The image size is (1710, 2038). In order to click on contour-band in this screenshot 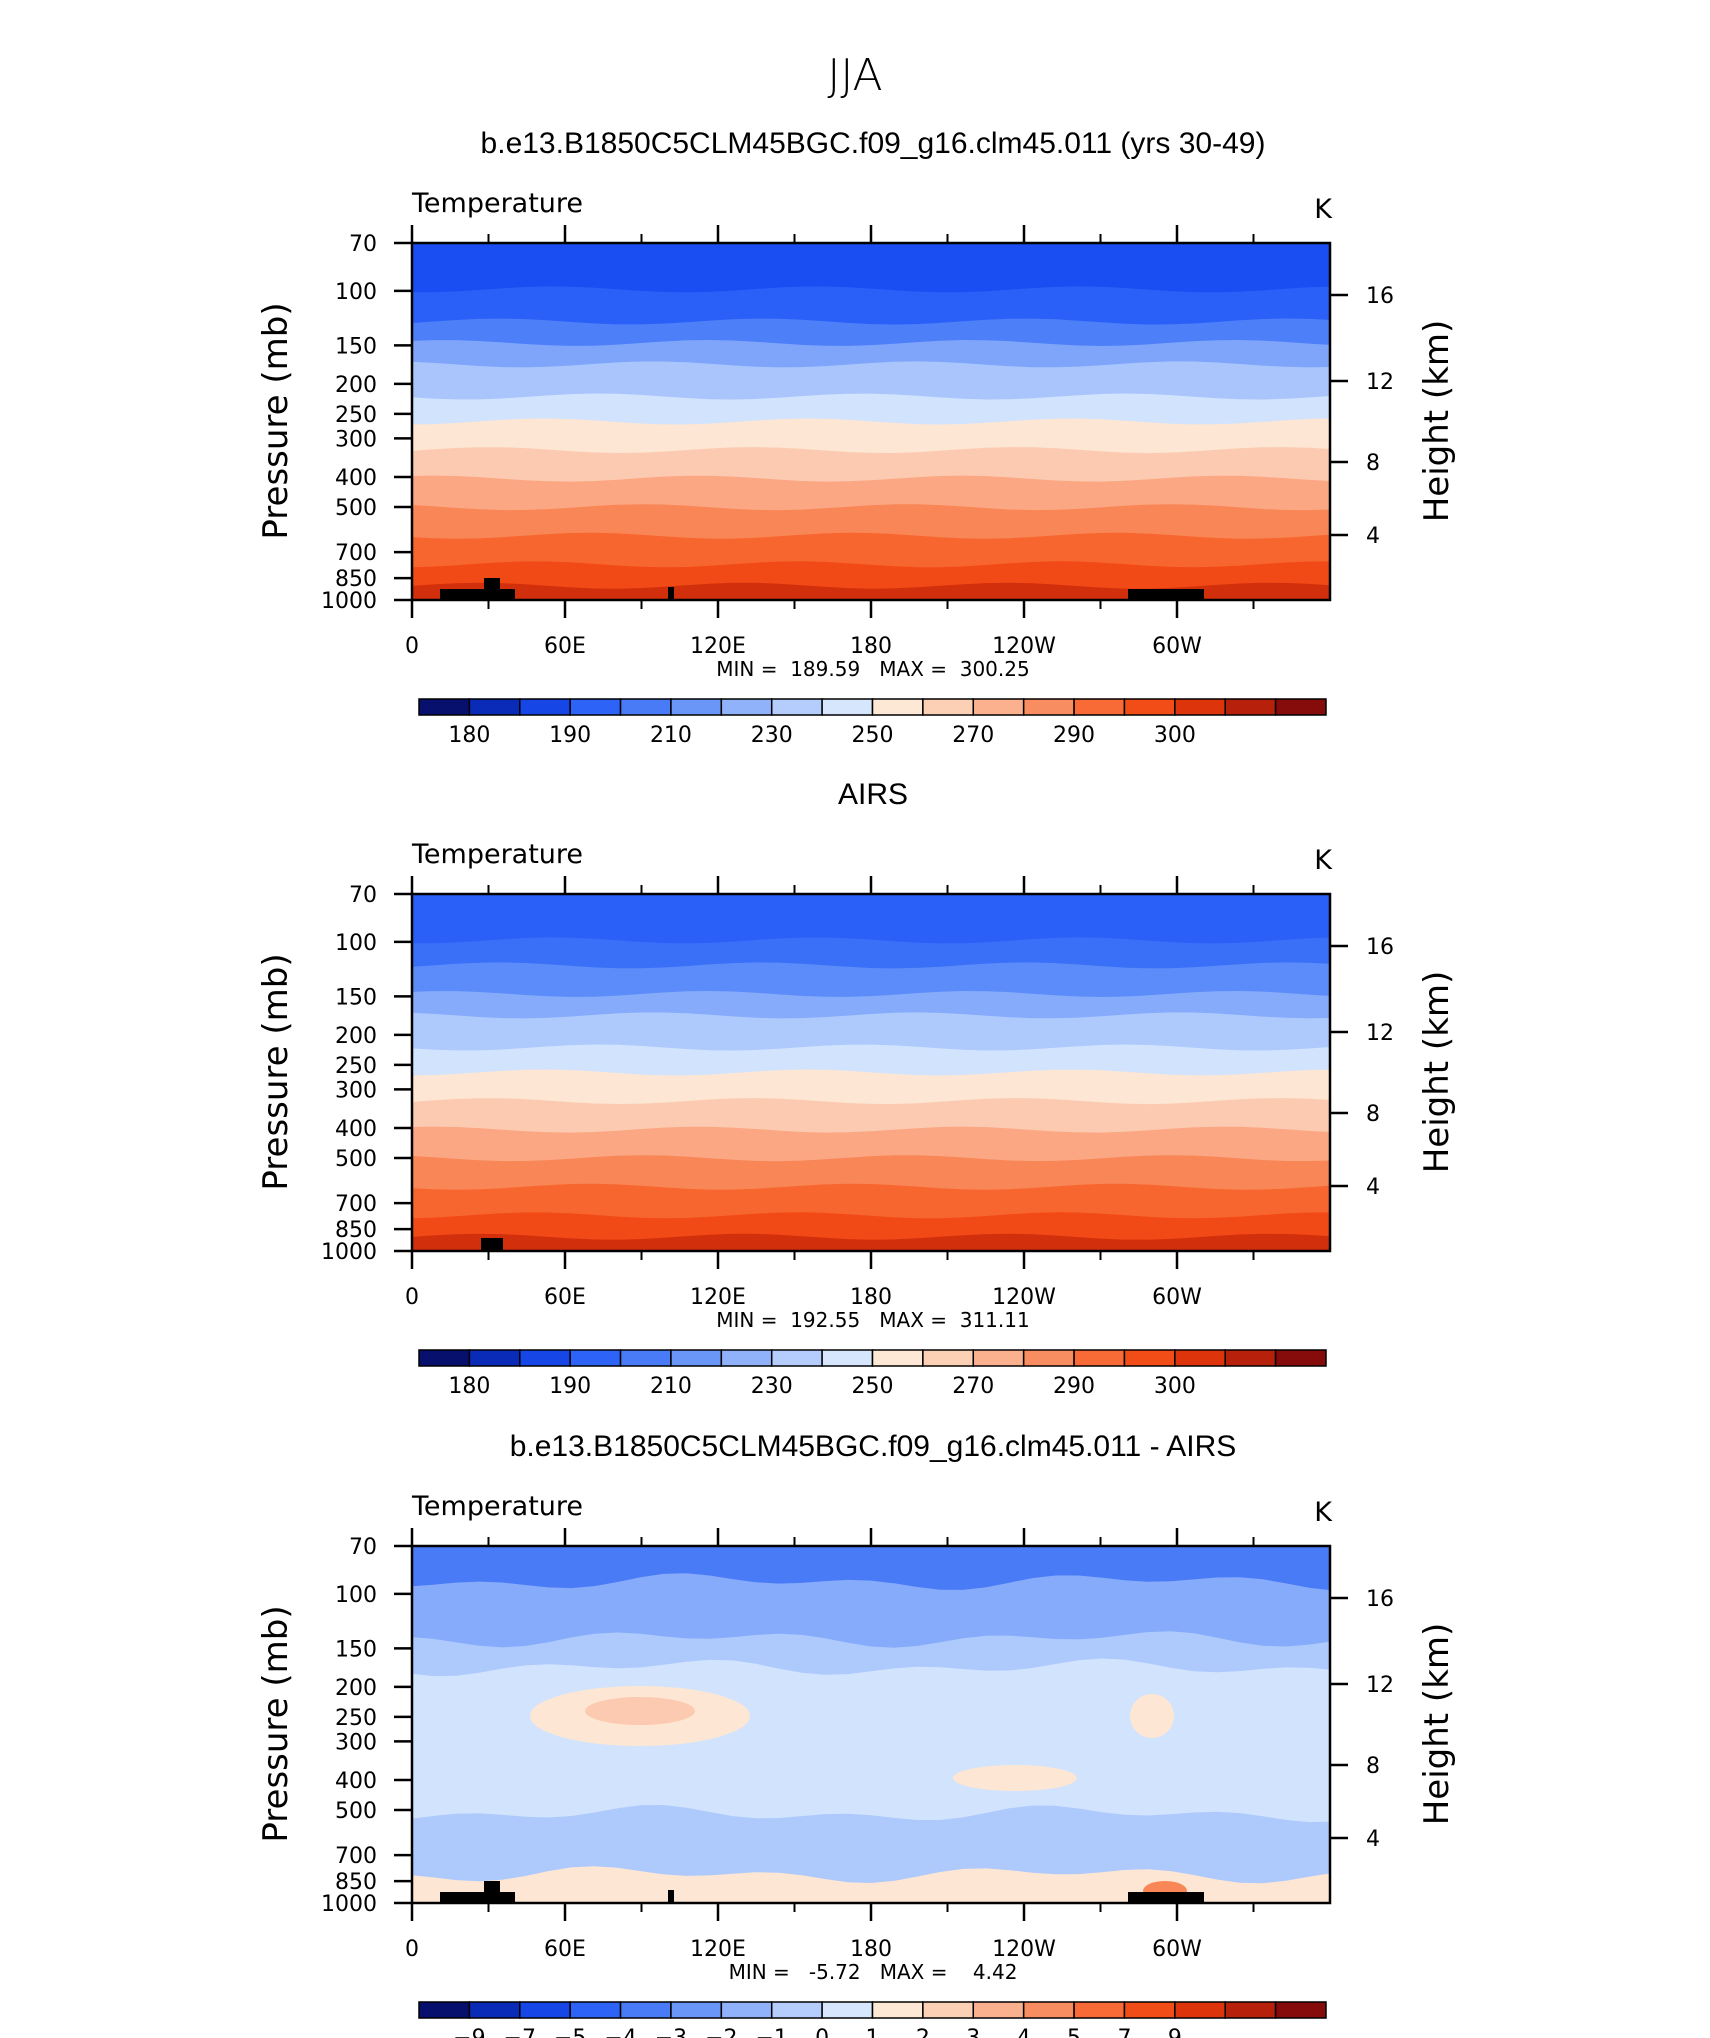, I will do `click(871, 1242)`.